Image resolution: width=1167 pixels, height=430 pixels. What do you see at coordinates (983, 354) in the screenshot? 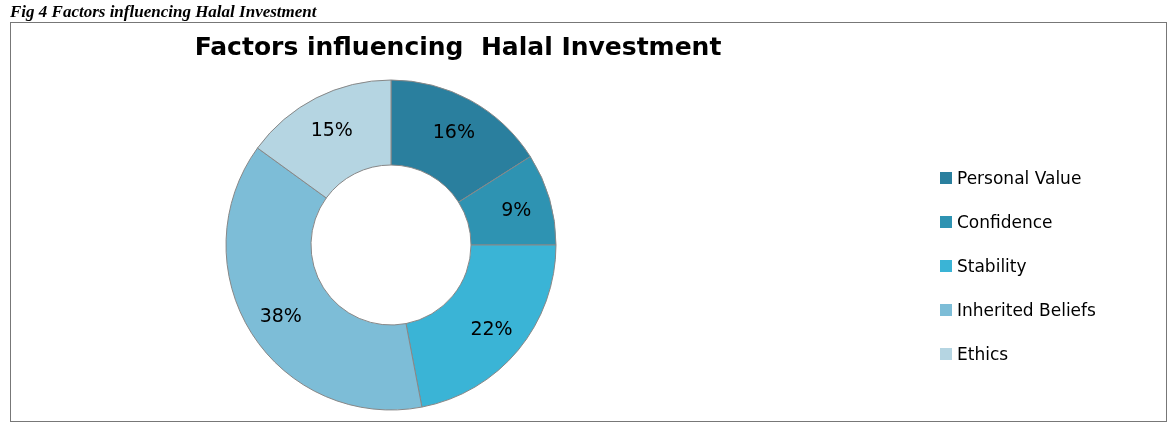
I see `legend-label: Ethics` at bounding box center [983, 354].